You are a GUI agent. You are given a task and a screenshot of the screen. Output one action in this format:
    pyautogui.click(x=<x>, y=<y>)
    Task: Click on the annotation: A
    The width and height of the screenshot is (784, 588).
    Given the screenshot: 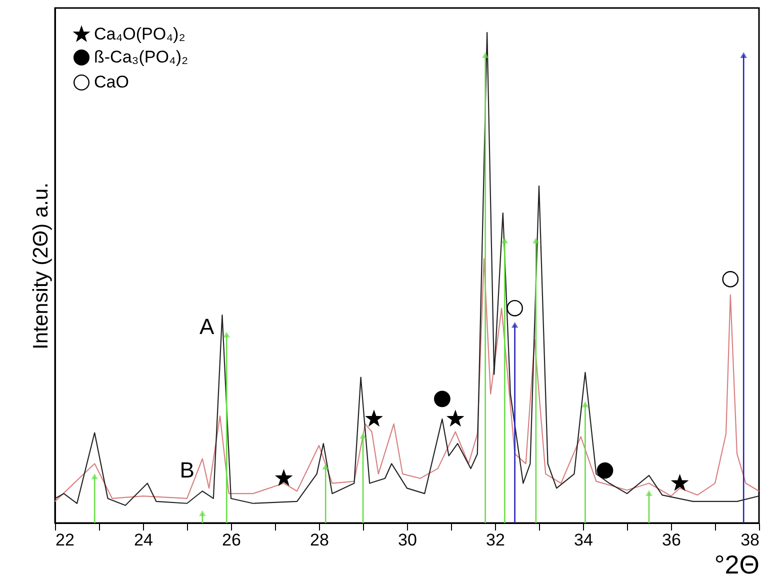 What is the action you would take?
    pyautogui.click(x=207, y=327)
    